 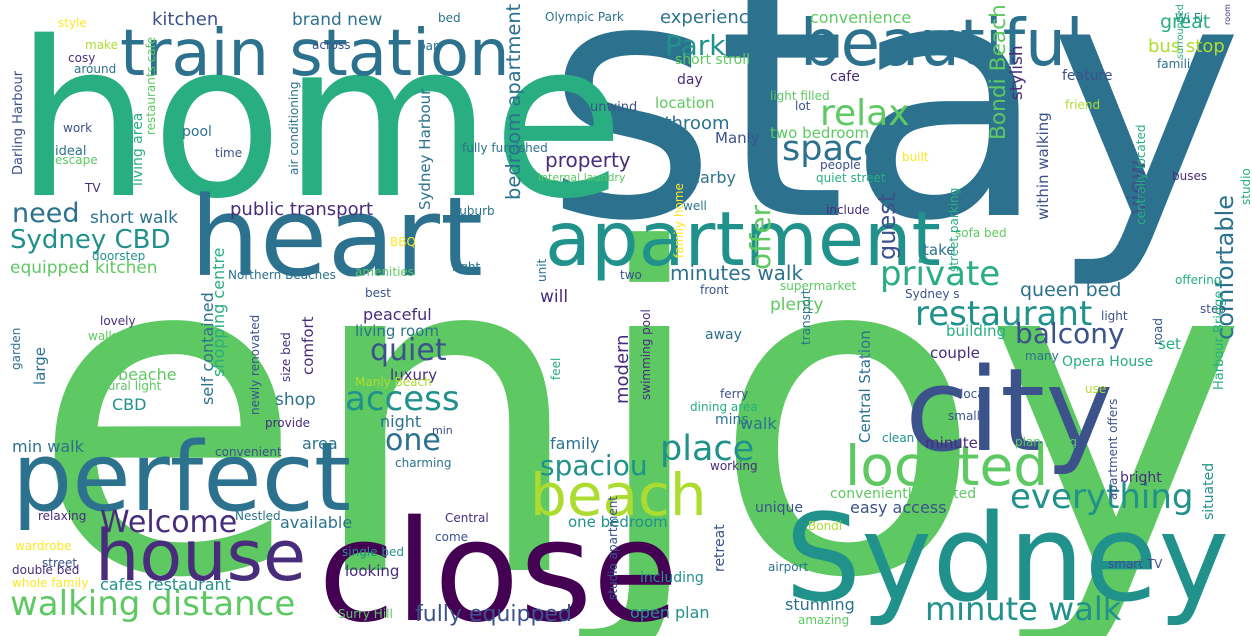 What do you see at coordinates (588, 160) in the screenshot?
I see `word-property: property` at bounding box center [588, 160].